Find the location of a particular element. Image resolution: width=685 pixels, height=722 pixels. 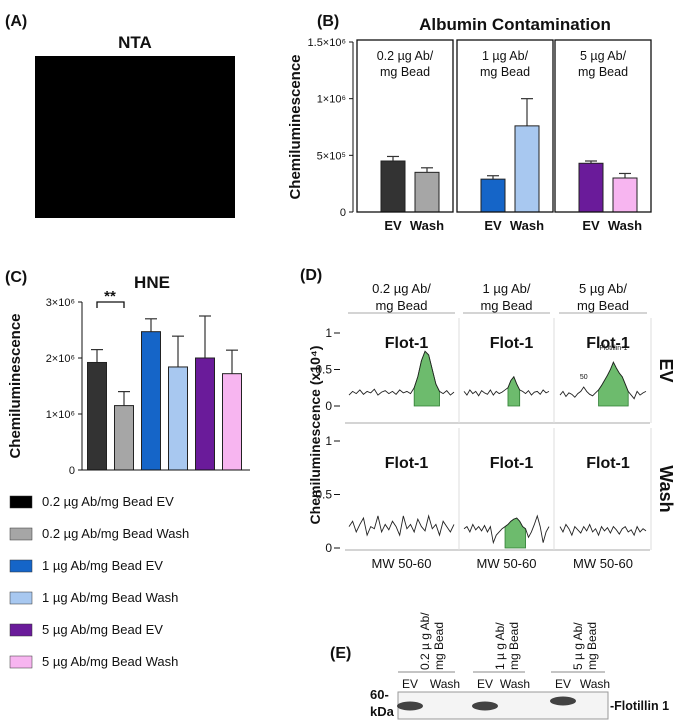

legend-label: 0.2 µg Ab/mg Bead EV is located at coordinates (108, 501).